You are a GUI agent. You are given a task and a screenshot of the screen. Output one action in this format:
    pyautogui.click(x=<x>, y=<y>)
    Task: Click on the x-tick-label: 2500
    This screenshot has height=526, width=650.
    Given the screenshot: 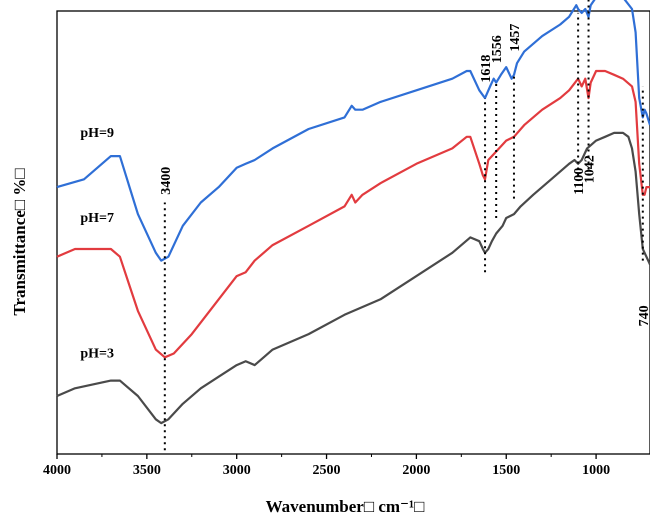 What is the action you would take?
    pyautogui.click(x=327, y=470)
    